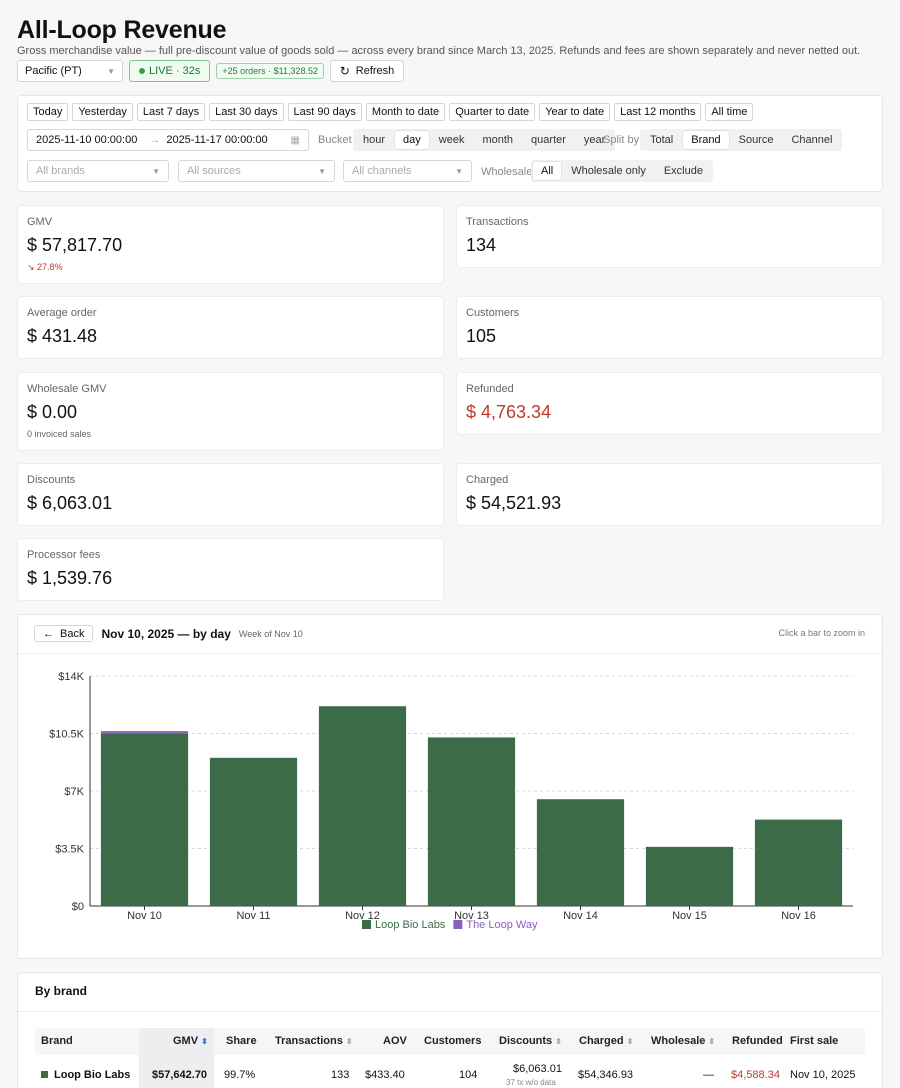 The width and height of the screenshot is (900, 1088). I want to click on bucket-hour: hour, so click(374, 140).